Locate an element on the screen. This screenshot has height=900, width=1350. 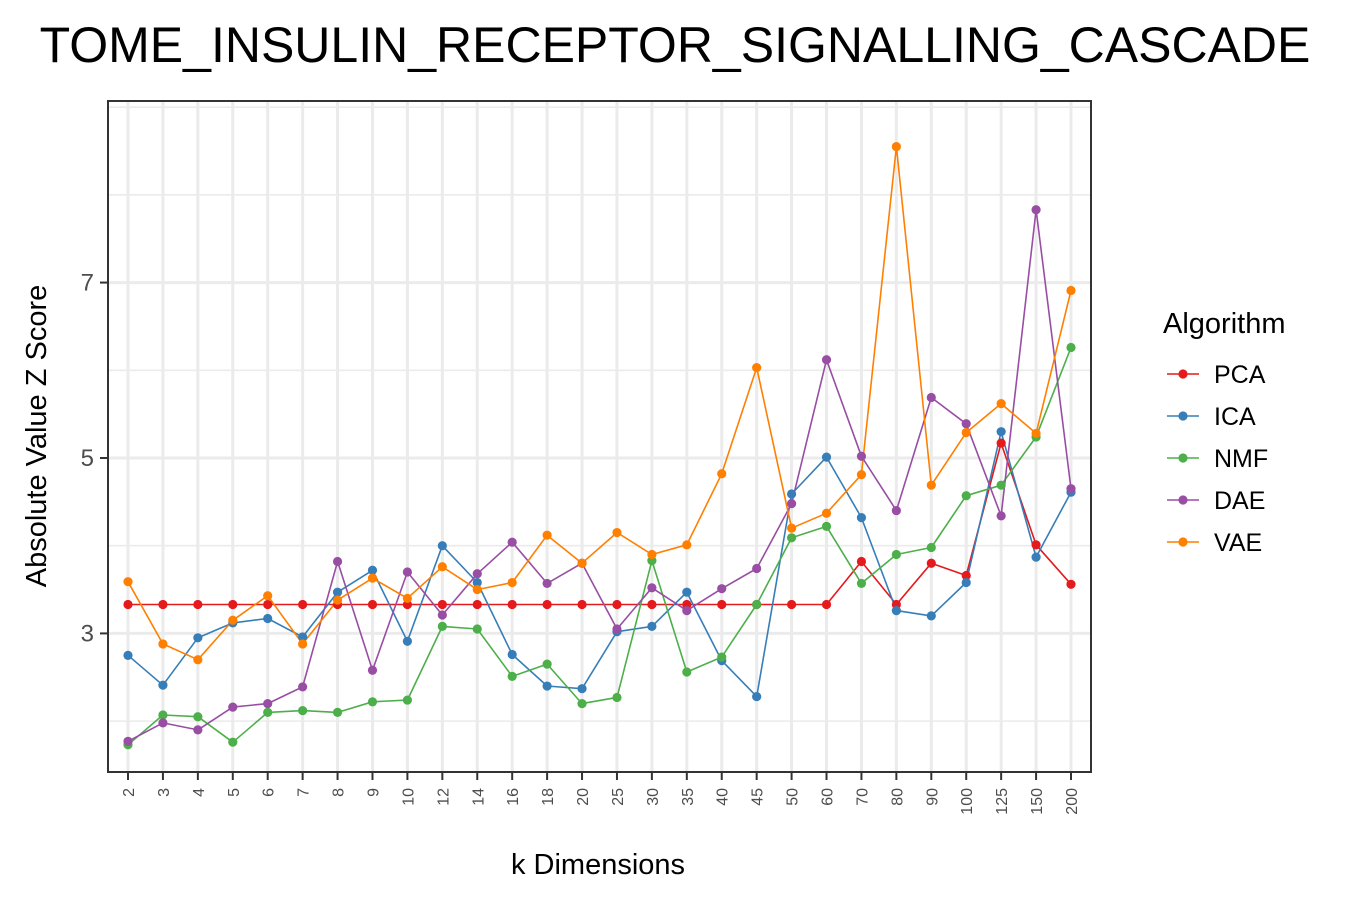
x-tick-label: 16 is located at coordinates (513, 797).